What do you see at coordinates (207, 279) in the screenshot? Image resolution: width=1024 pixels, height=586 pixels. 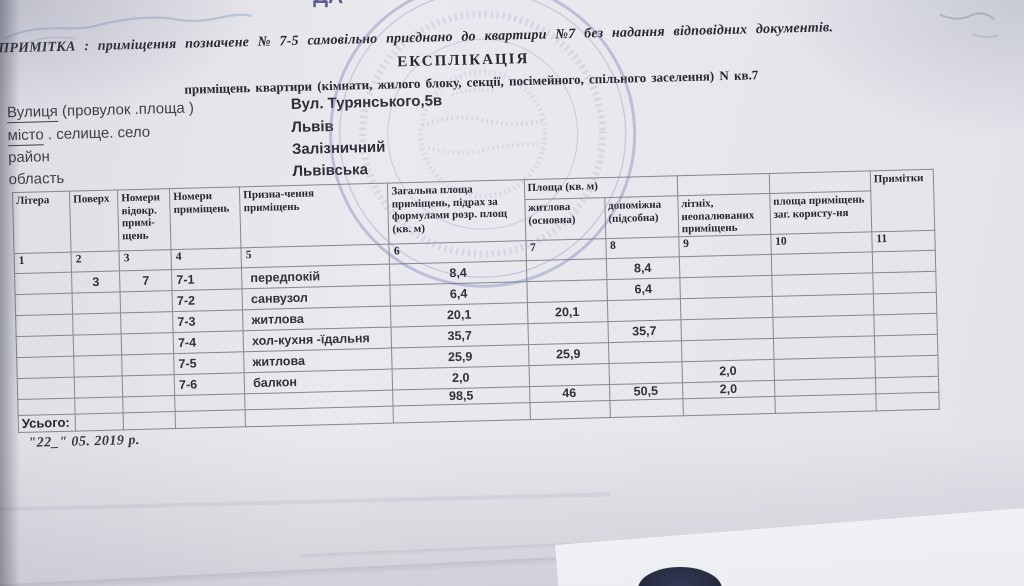 I see `cell: 7-1` at bounding box center [207, 279].